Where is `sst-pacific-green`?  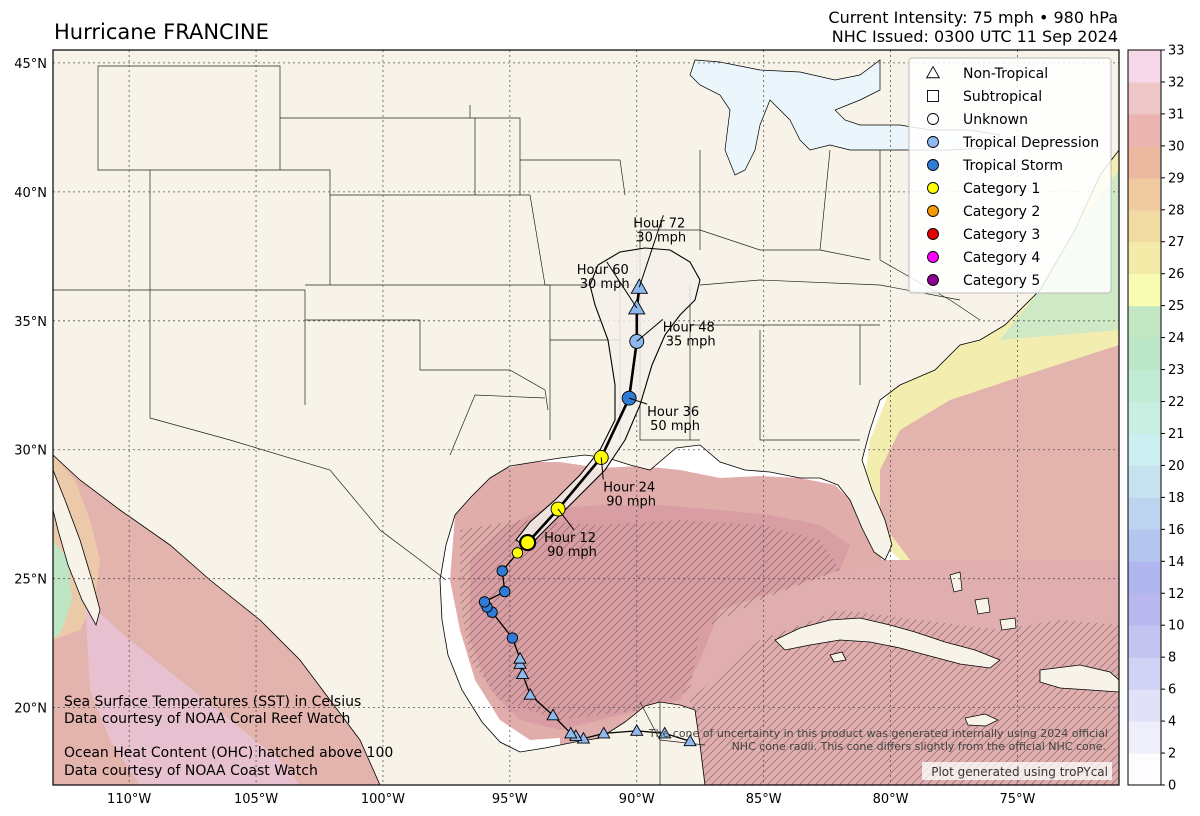
sst-pacific-green is located at coordinates (62, 590).